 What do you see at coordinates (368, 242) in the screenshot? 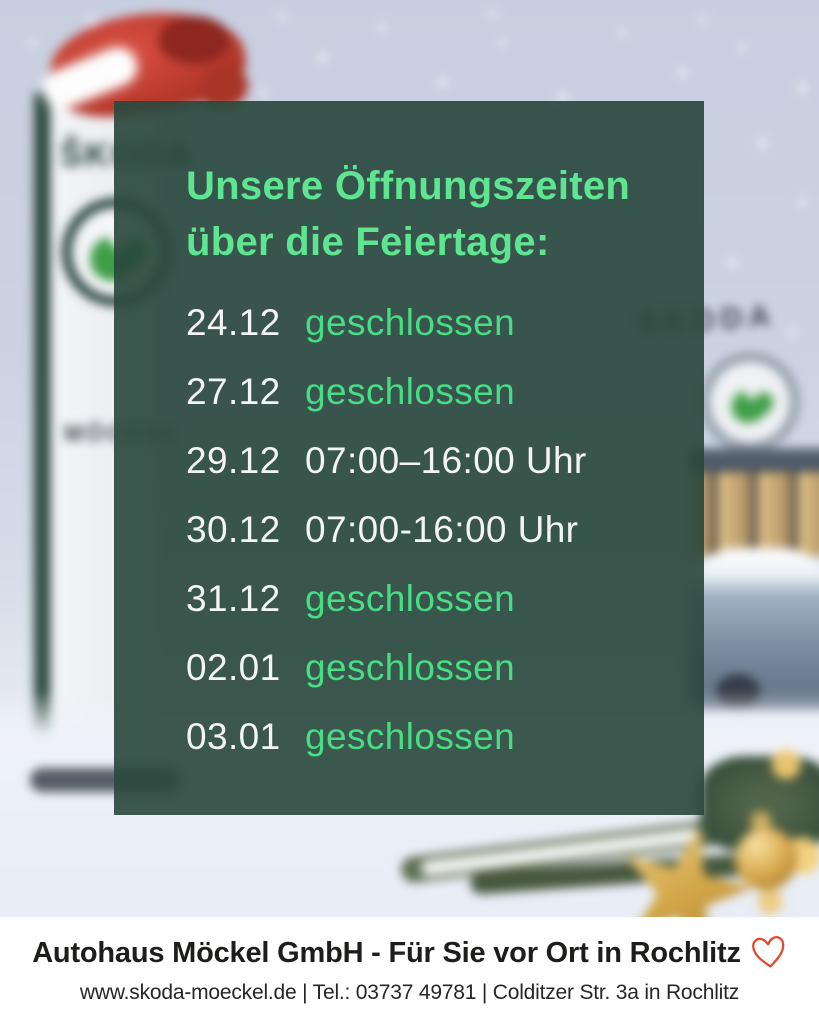
I see `panel-title-line2: über die Feiertage:` at bounding box center [368, 242].